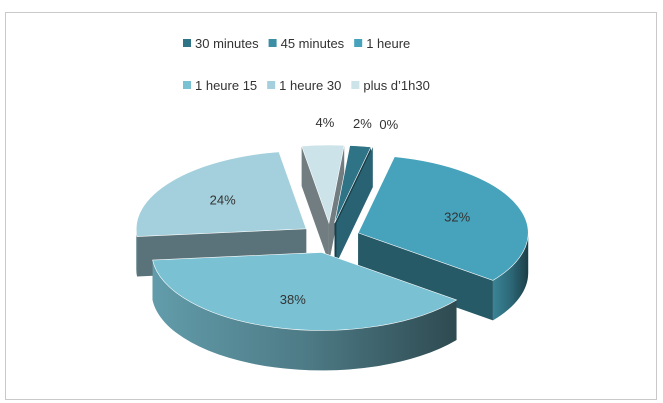 This screenshot has height=403, width=663. I want to click on legend-item-1-heure: 1 heure, so click(382, 43).